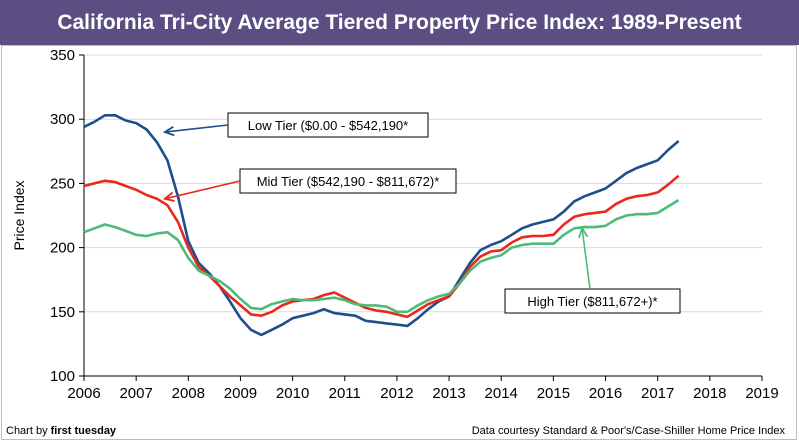  I want to click on x-tick-label: 2012, so click(396, 393).